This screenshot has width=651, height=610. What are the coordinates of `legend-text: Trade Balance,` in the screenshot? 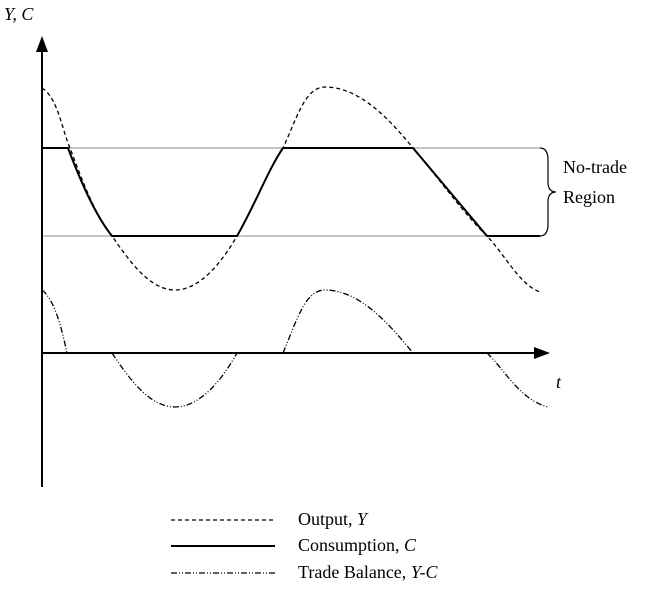 It's located at (354, 572).